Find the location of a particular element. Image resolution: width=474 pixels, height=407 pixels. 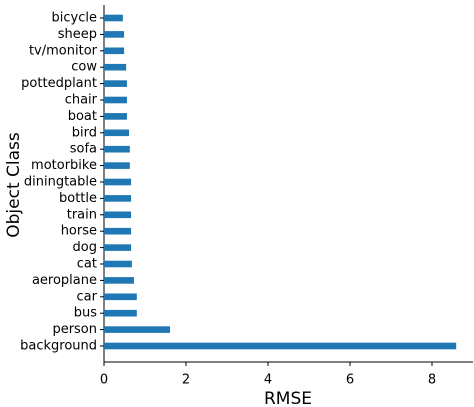

y-tick-label: background is located at coordinates (58, 346).